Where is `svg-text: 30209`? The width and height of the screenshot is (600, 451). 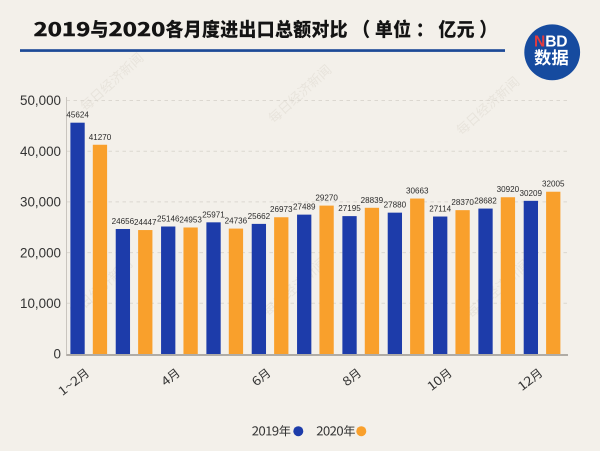
svg-text: 30209 is located at coordinates (531, 193).